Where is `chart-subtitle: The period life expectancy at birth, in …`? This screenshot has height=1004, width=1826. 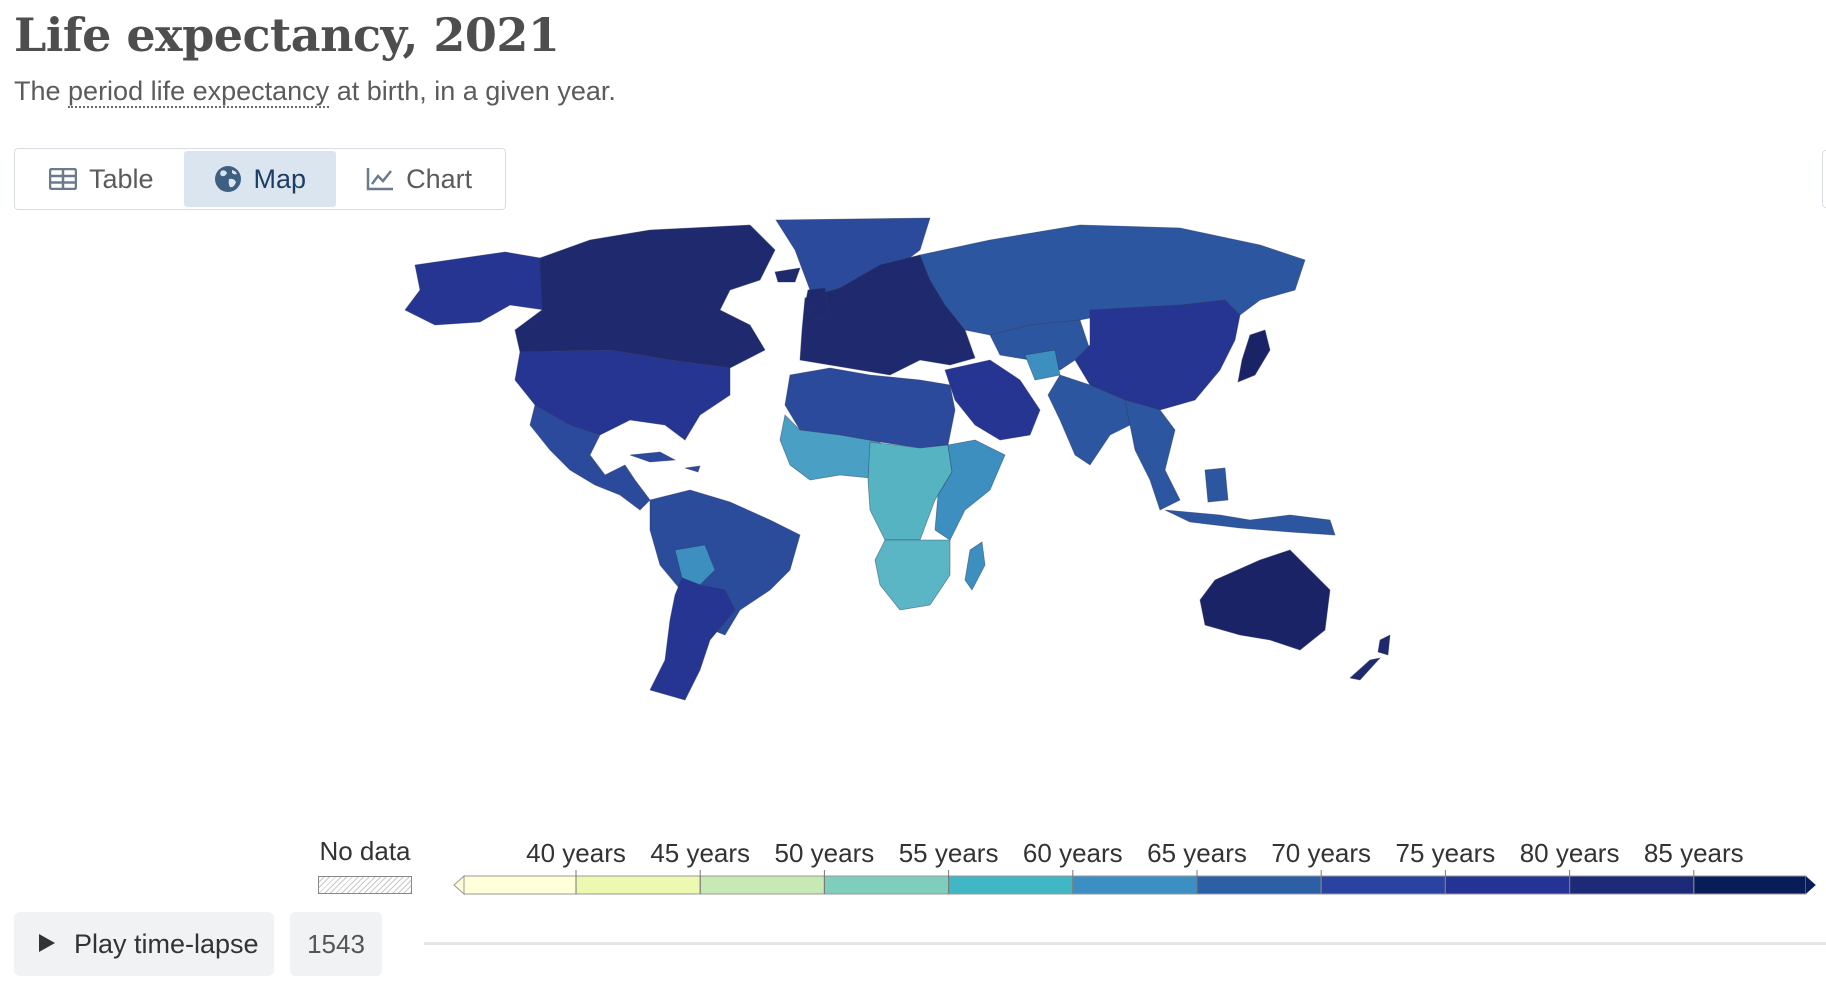
chart-subtitle: The period life expectancy at birth, in … is located at coordinates (315, 92).